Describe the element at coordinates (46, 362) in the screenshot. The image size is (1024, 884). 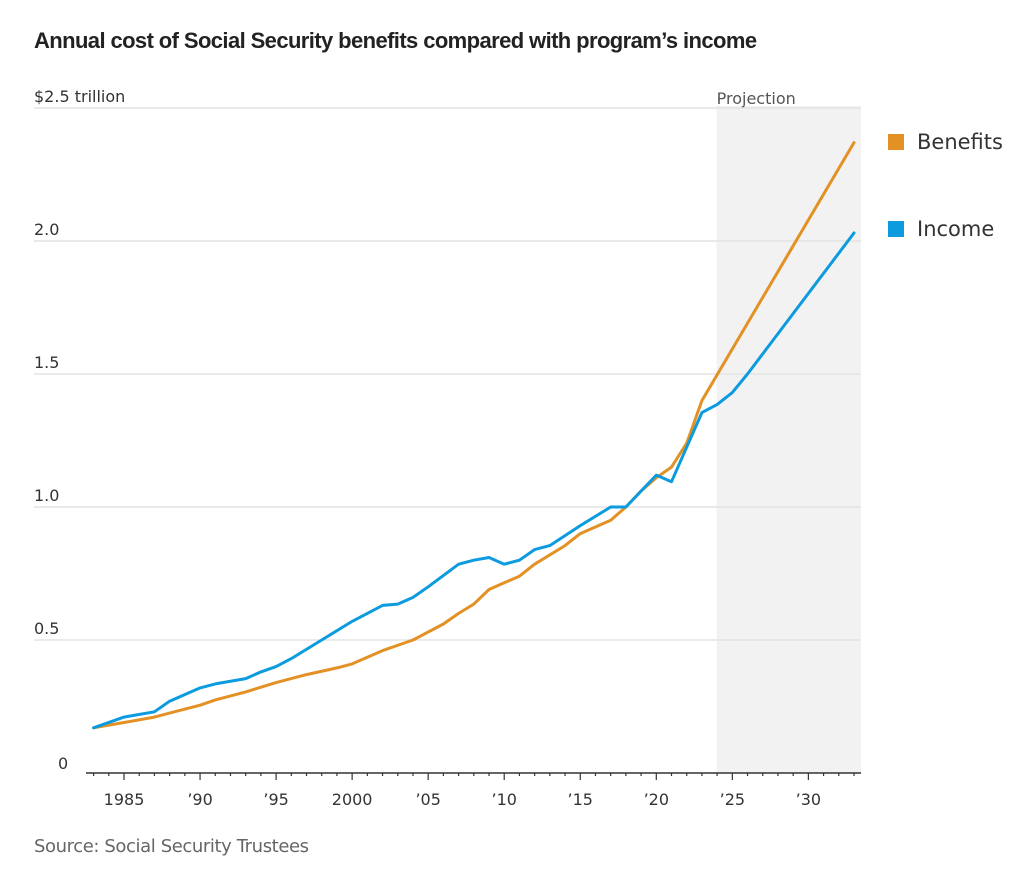
I see `y-tick-label: 1.5` at that location.